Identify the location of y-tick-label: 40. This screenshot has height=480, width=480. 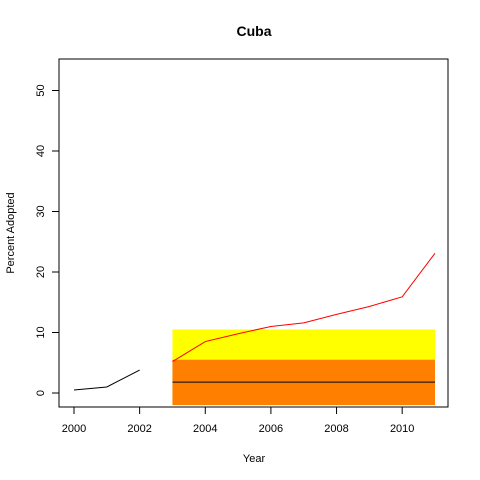
(41, 151).